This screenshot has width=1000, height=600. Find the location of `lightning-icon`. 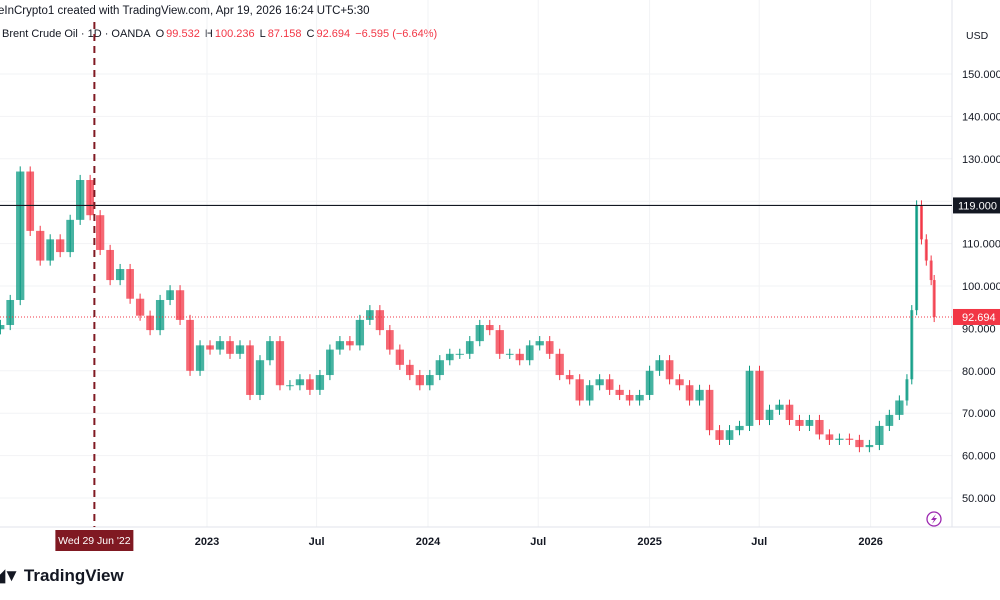

lightning-icon is located at coordinates (934, 519).